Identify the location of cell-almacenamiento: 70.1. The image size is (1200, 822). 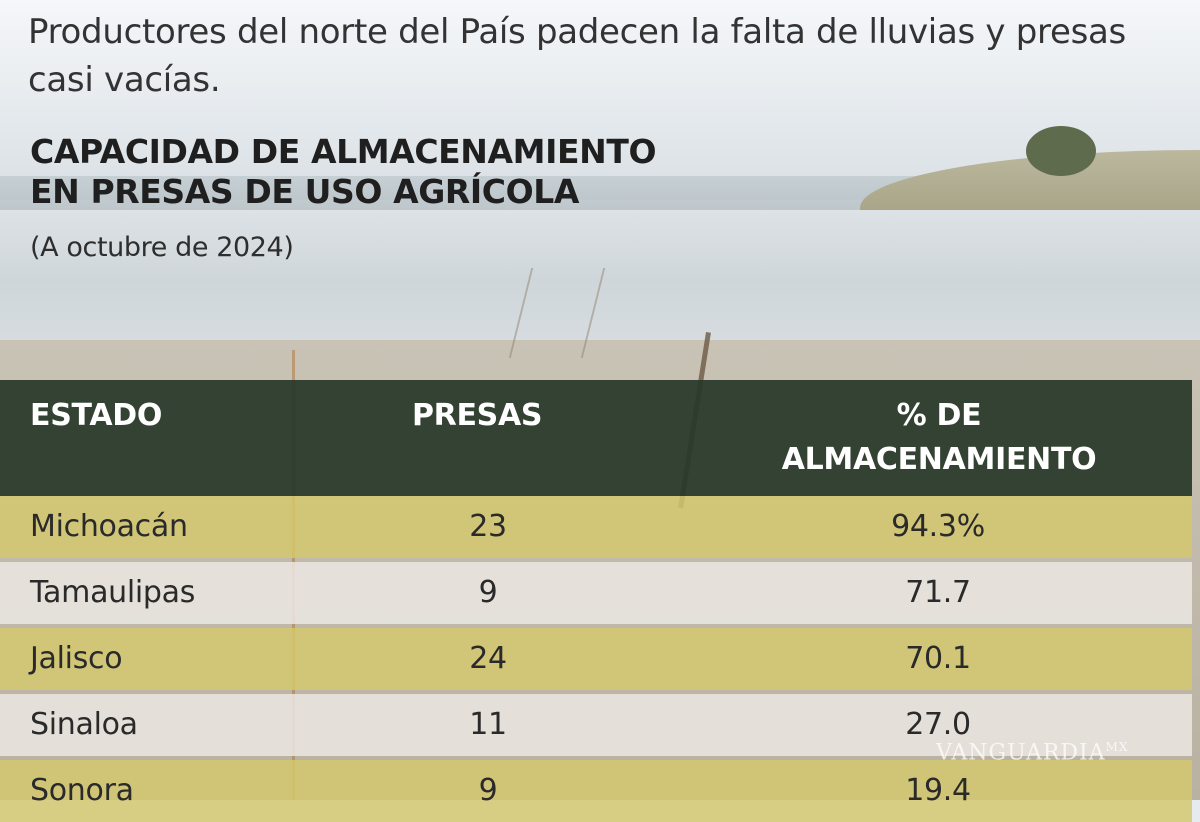
(938, 658).